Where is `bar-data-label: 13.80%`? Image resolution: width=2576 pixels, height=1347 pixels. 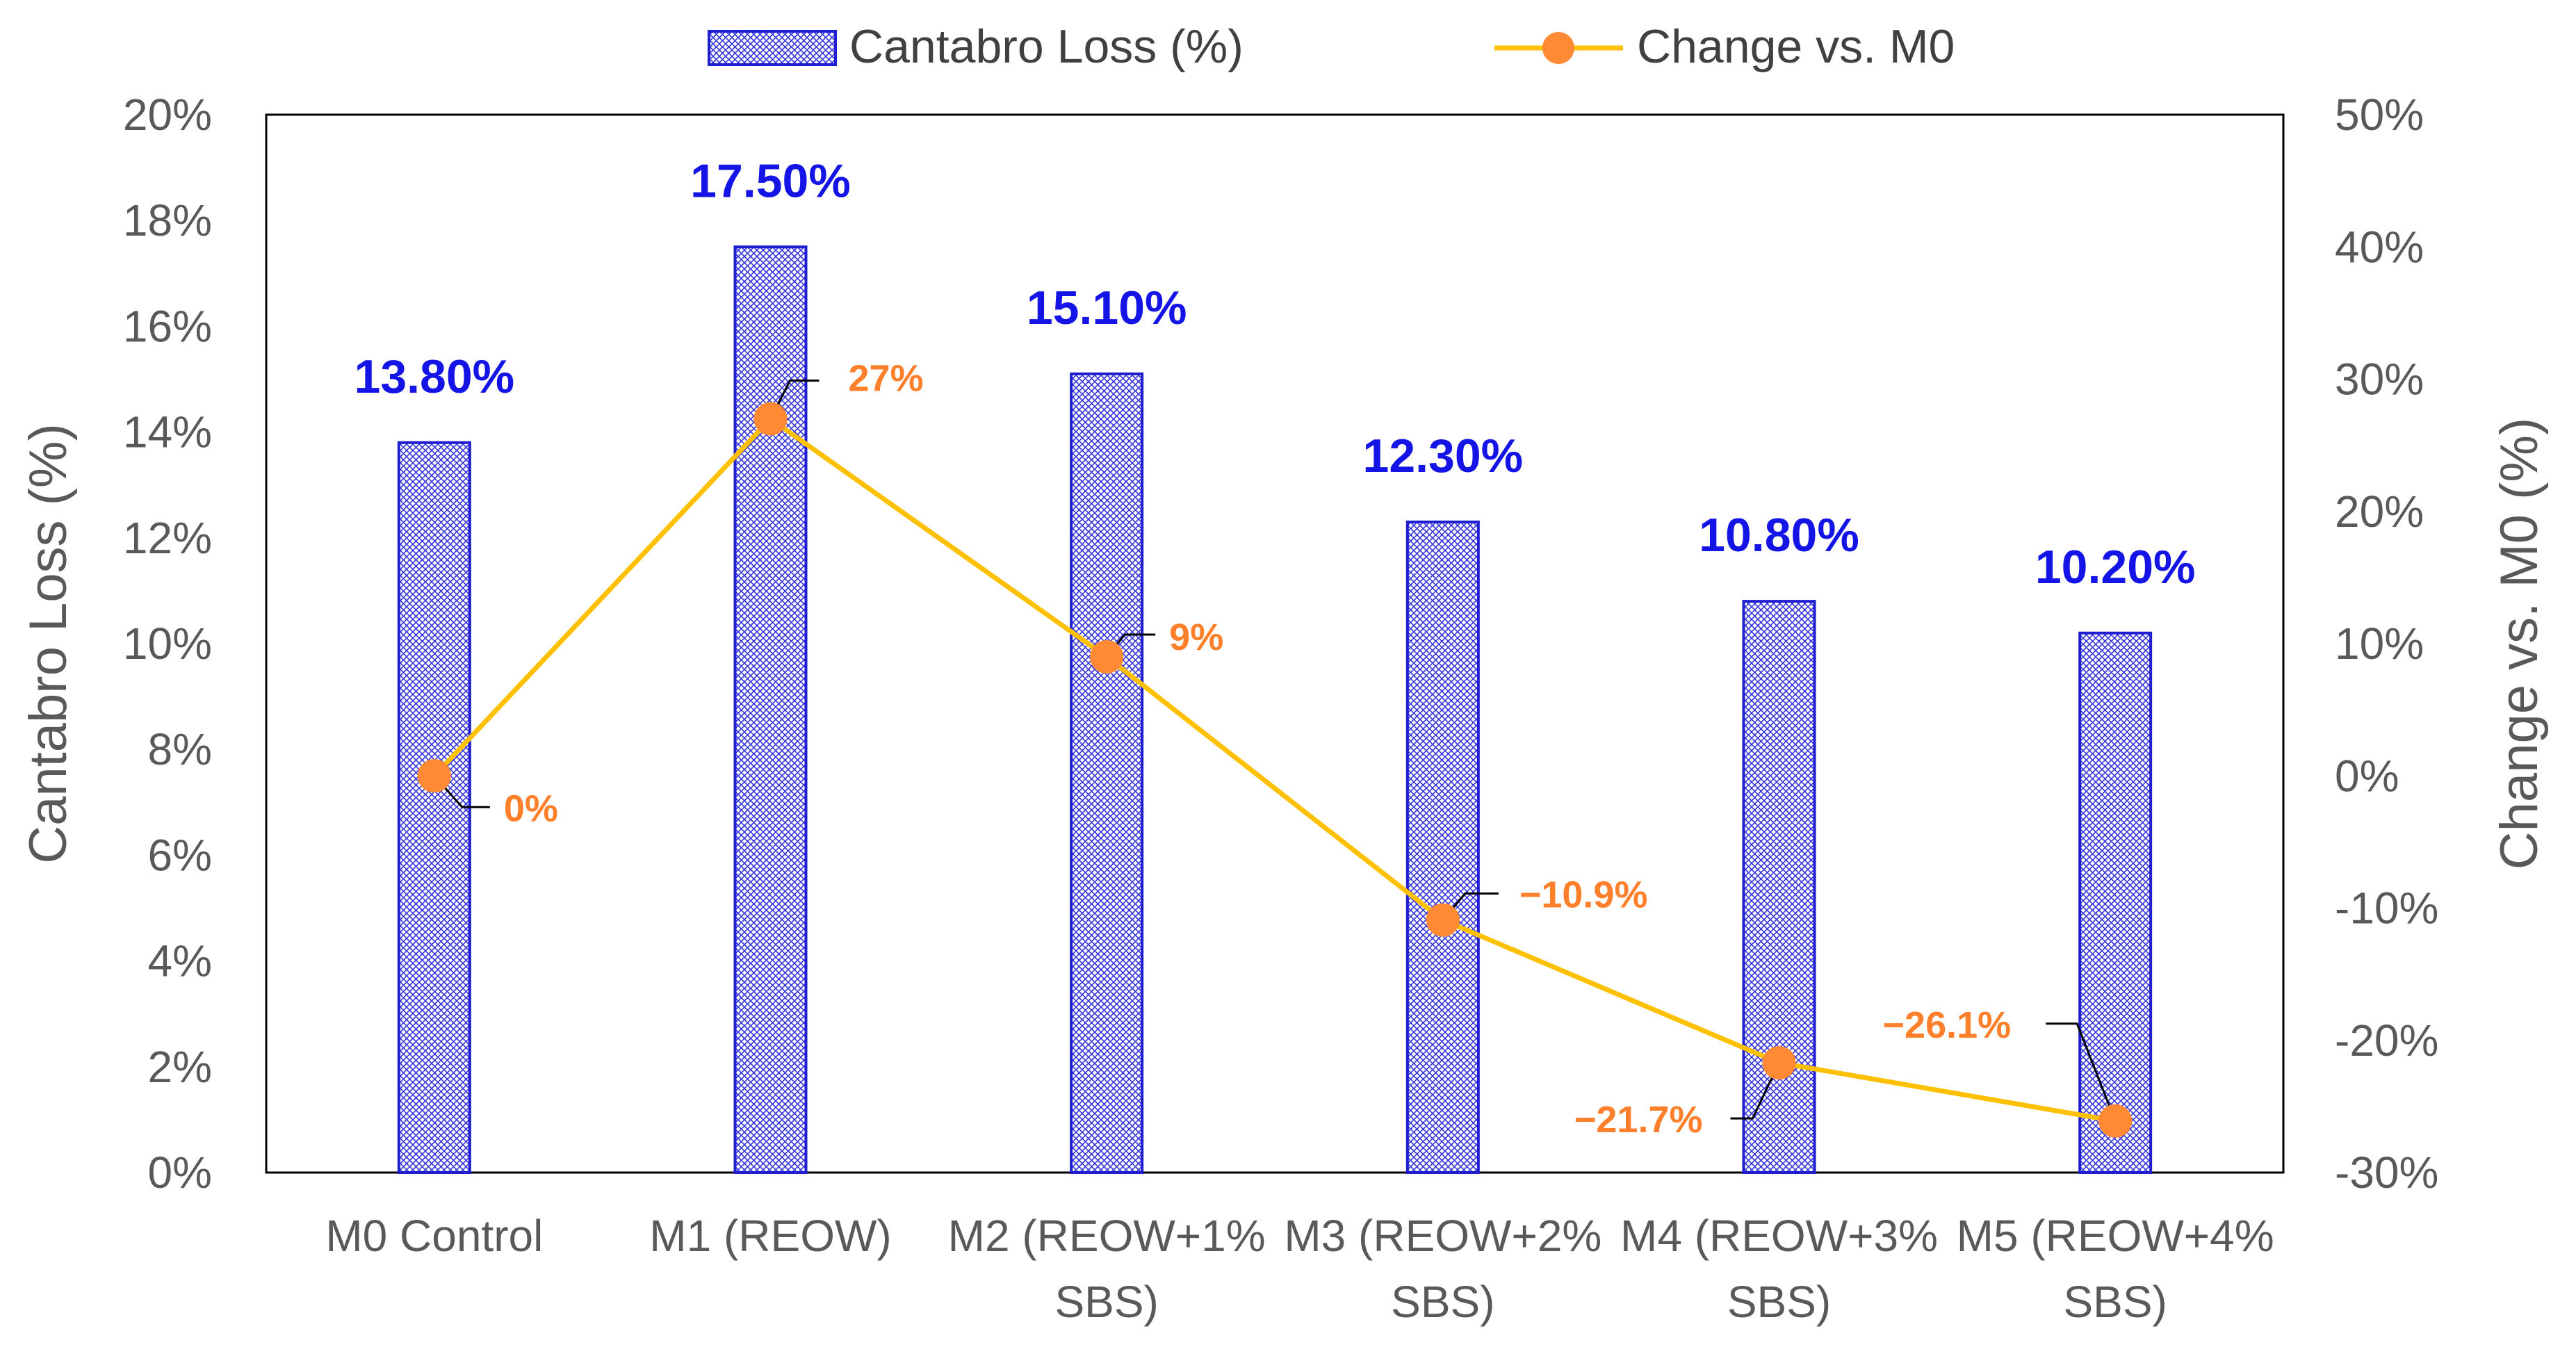 bar-data-label: 13.80% is located at coordinates (435, 377).